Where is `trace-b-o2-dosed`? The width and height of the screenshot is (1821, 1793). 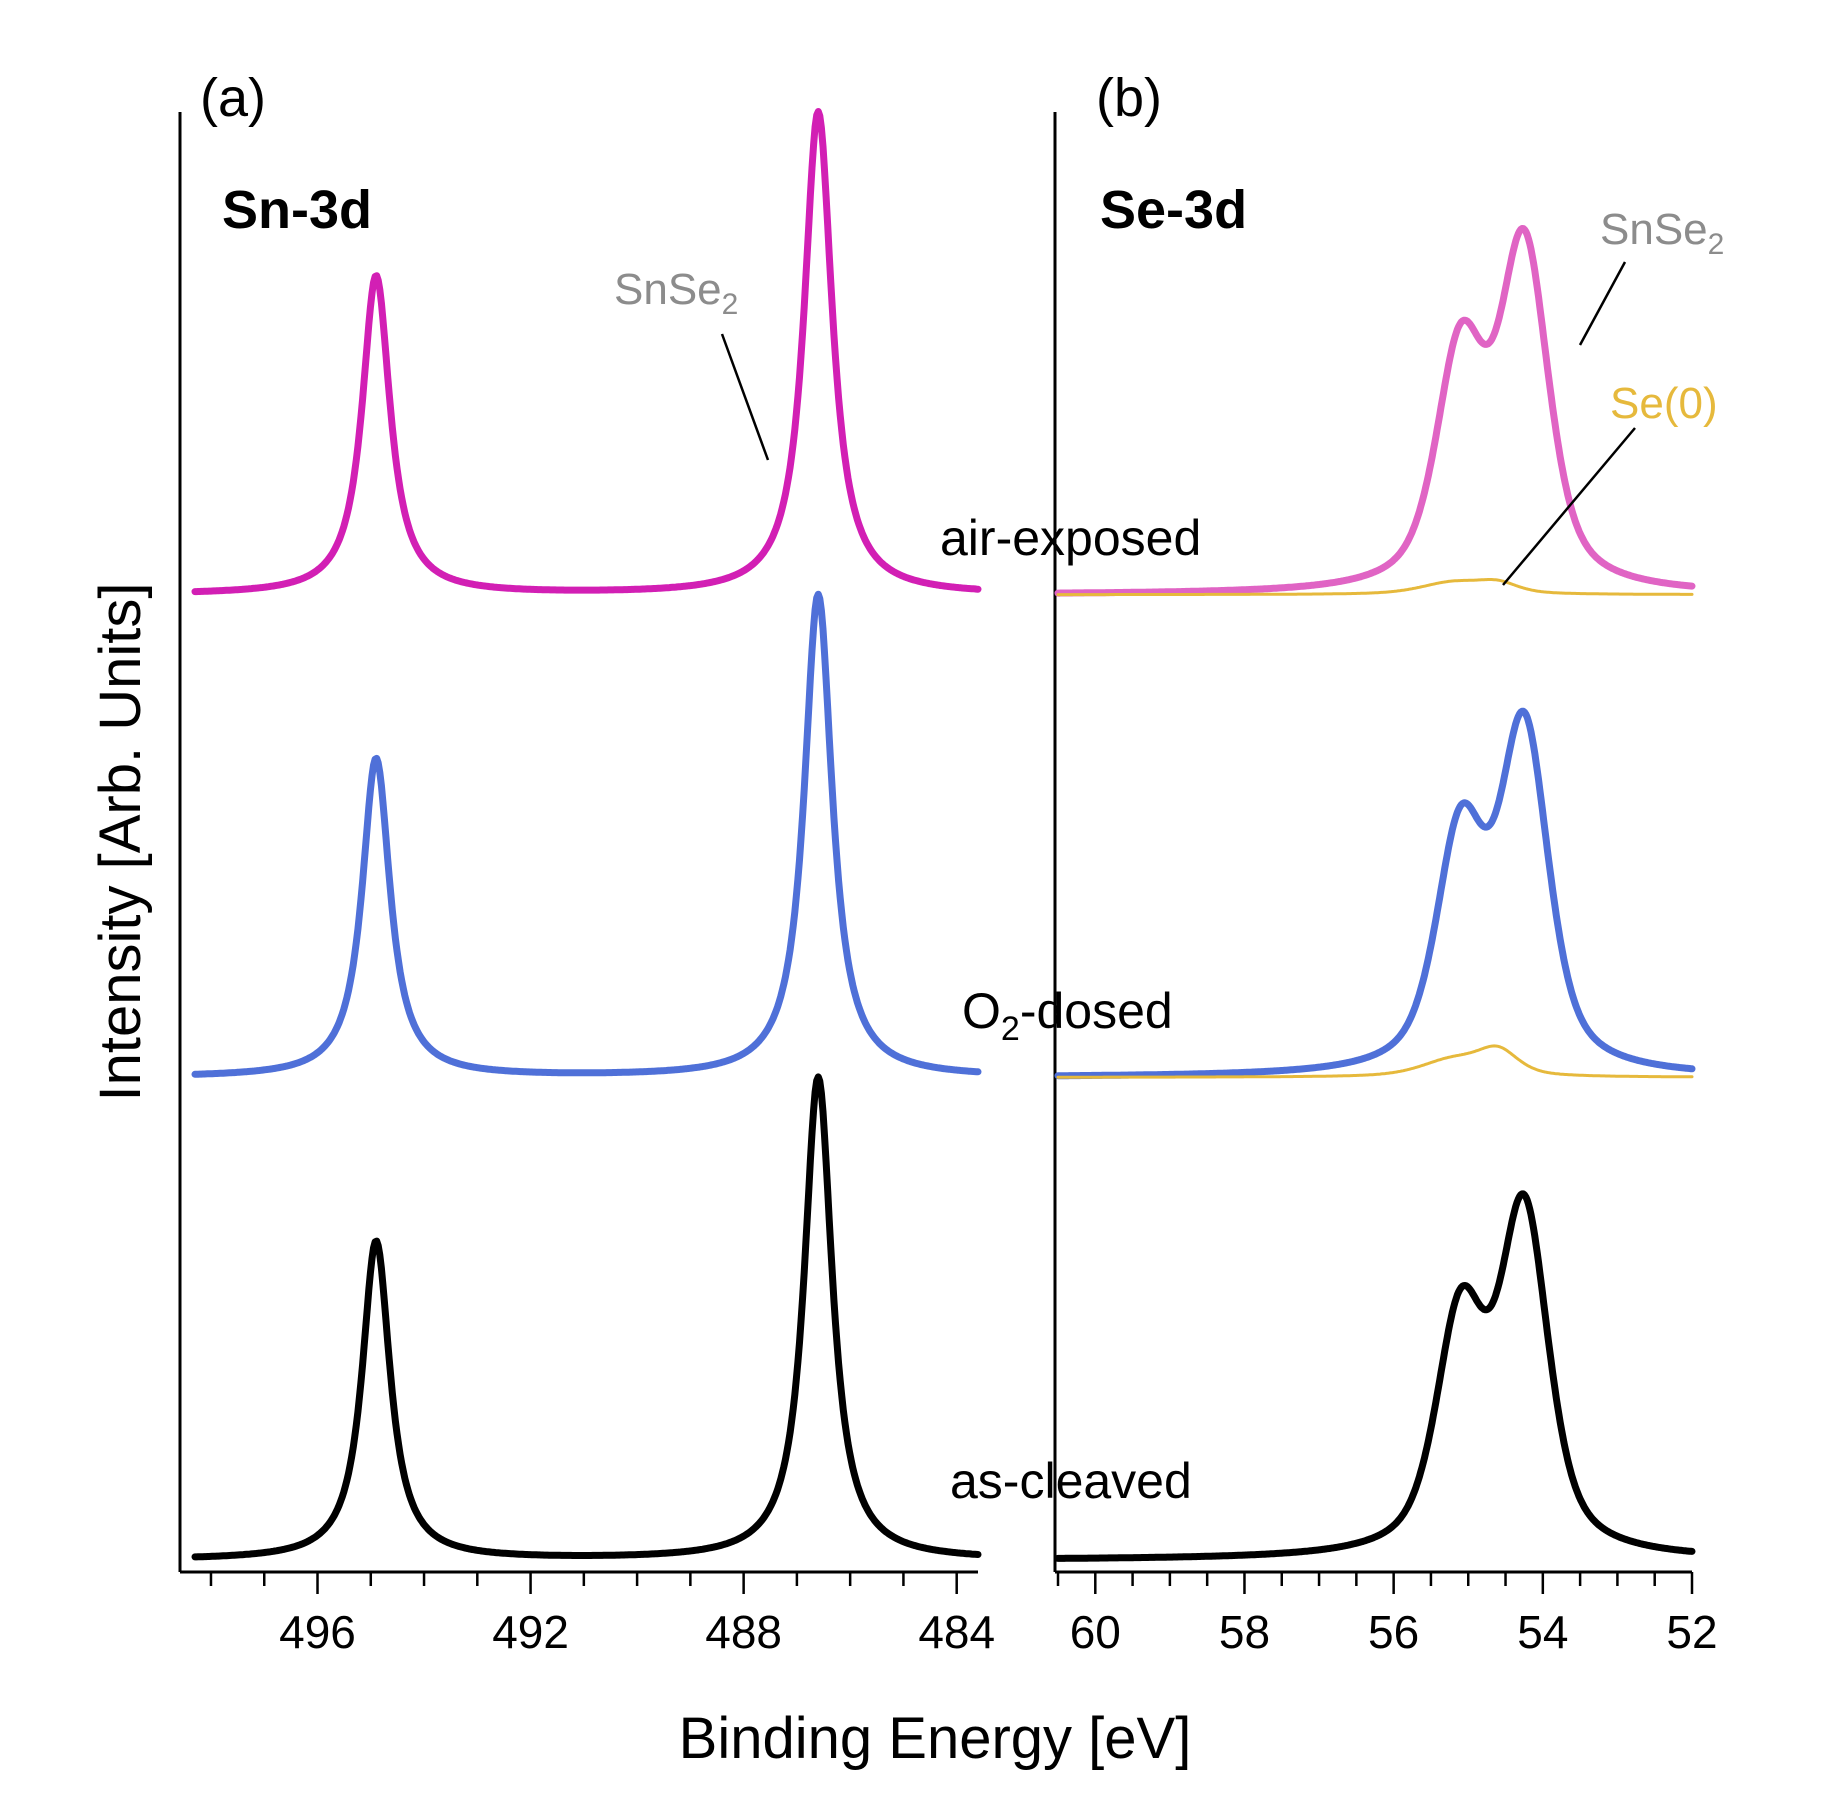
trace-b-o2-dosed is located at coordinates (1375, 893).